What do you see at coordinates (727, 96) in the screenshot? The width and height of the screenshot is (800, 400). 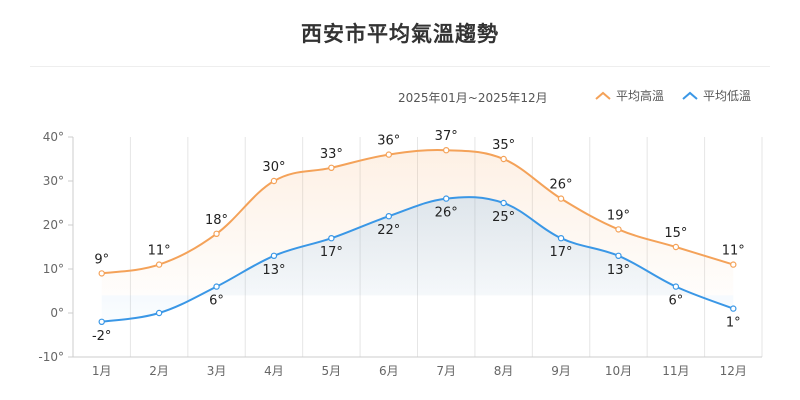 I see `legend-label-low: 平均低溫` at bounding box center [727, 96].